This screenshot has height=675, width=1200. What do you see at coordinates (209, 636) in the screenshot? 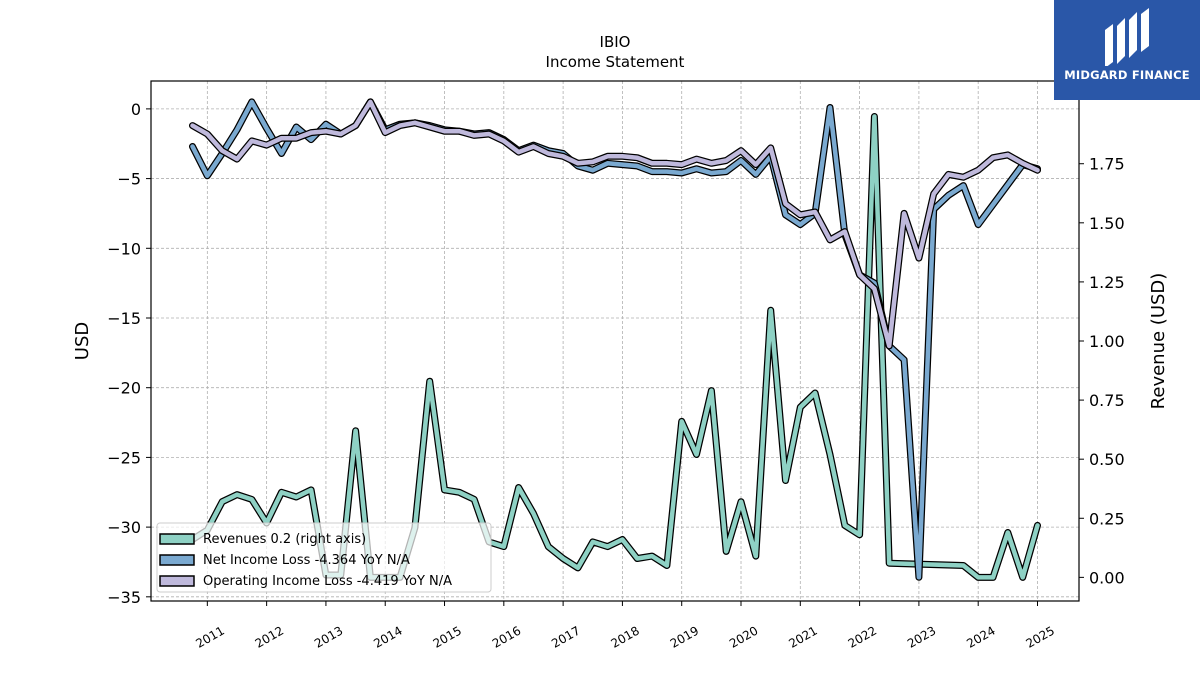
I see `x-tick-label: 2011` at bounding box center [209, 636].